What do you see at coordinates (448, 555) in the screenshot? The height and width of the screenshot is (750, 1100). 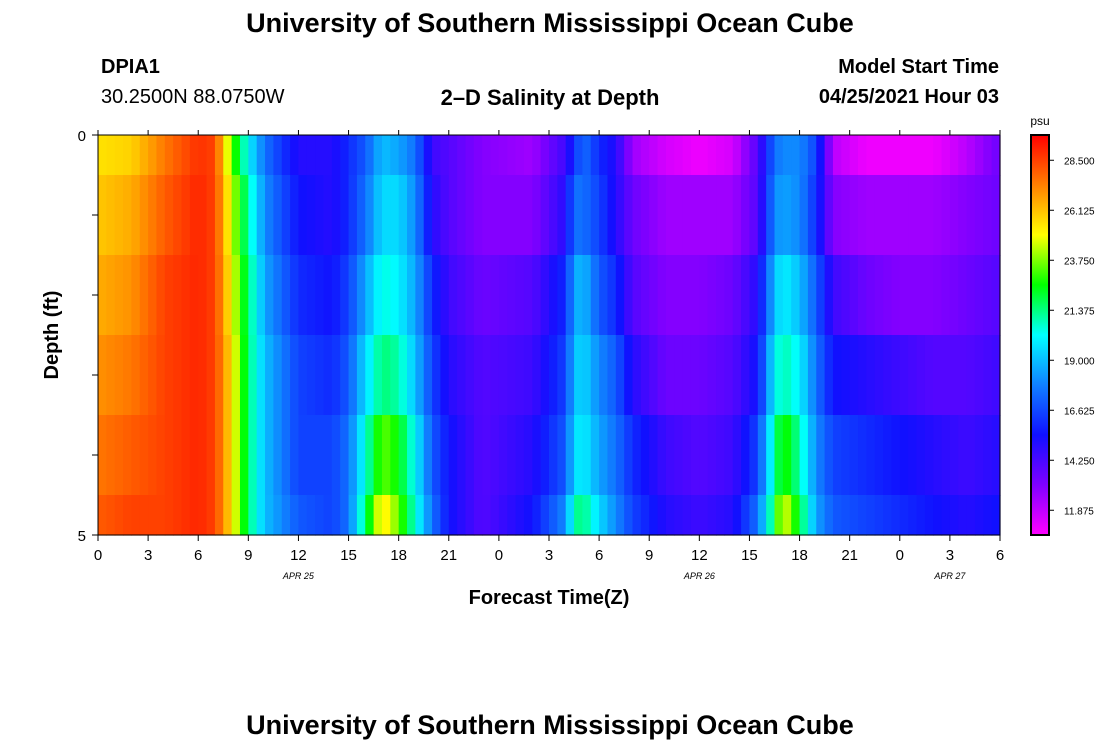 I see `x-tick-label: 21` at bounding box center [448, 555].